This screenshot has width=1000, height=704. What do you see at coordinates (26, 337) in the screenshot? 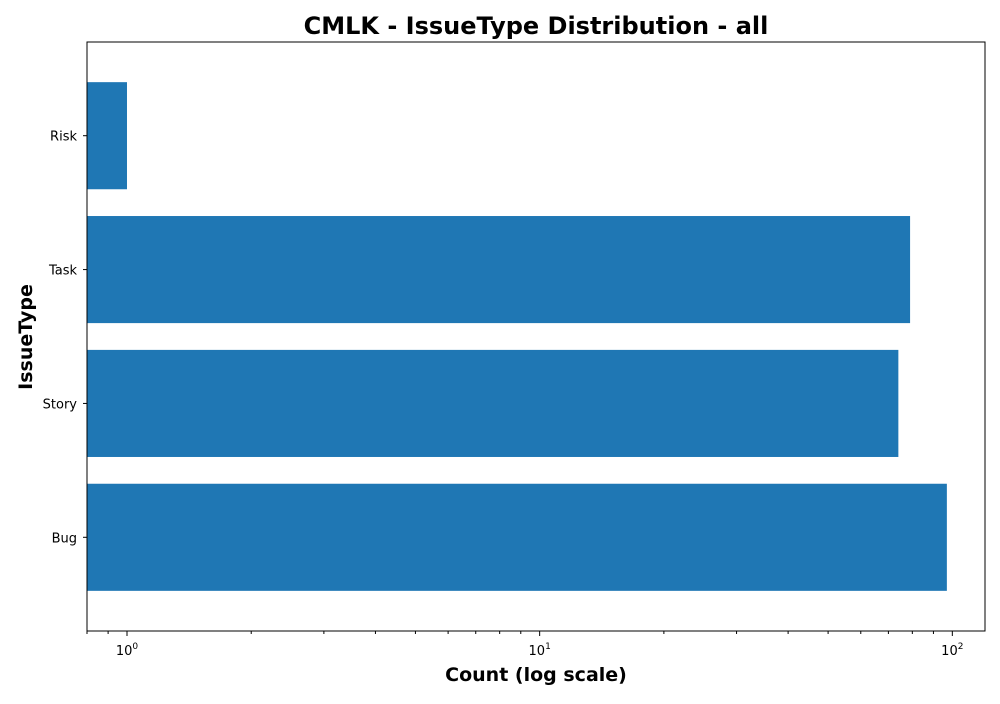
I see `y-axis-label: IssueType` at bounding box center [26, 337].